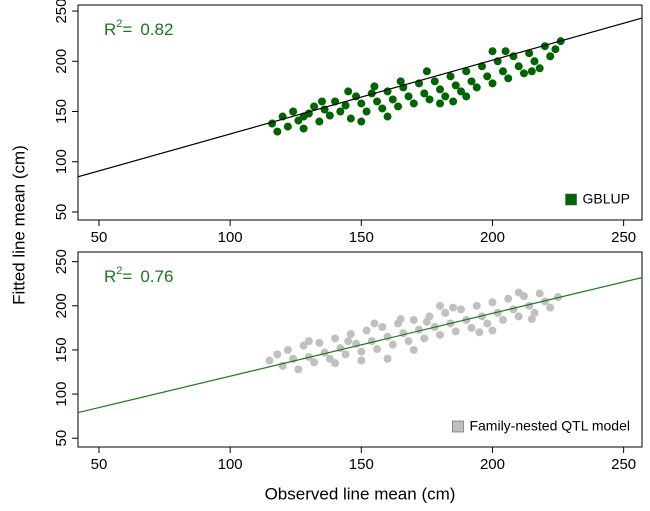  Describe the element at coordinates (110, 276) in the screenshot. I see `r-prefix: R` at that location.